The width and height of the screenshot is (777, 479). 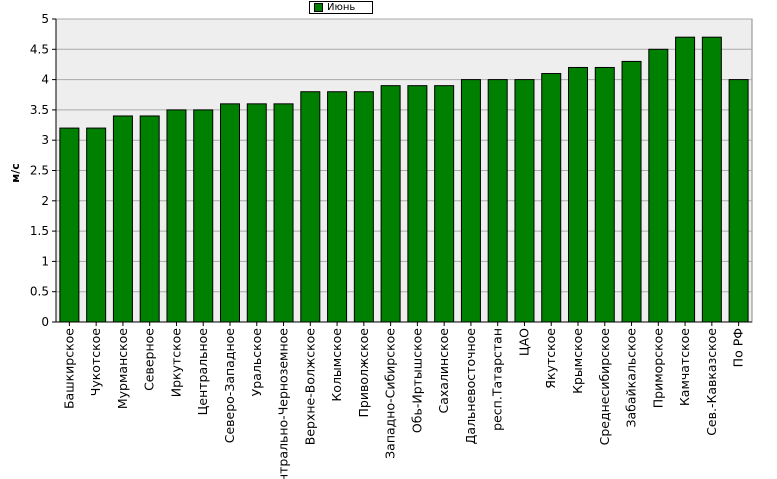 What do you see at coordinates (15, 173) in the screenshot?
I see `y-axis-label: м/с` at bounding box center [15, 173].